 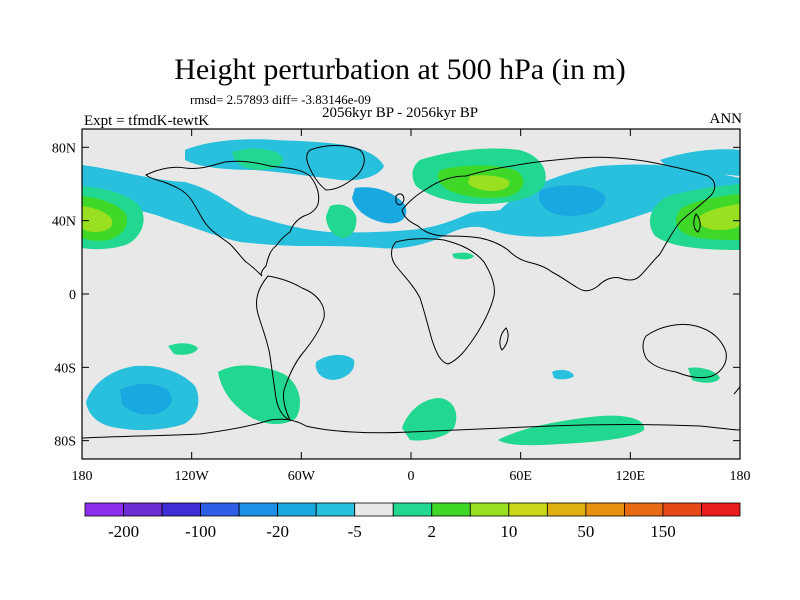 What do you see at coordinates (631, 476) in the screenshot?
I see `x-tick-label: 120E` at bounding box center [631, 476].